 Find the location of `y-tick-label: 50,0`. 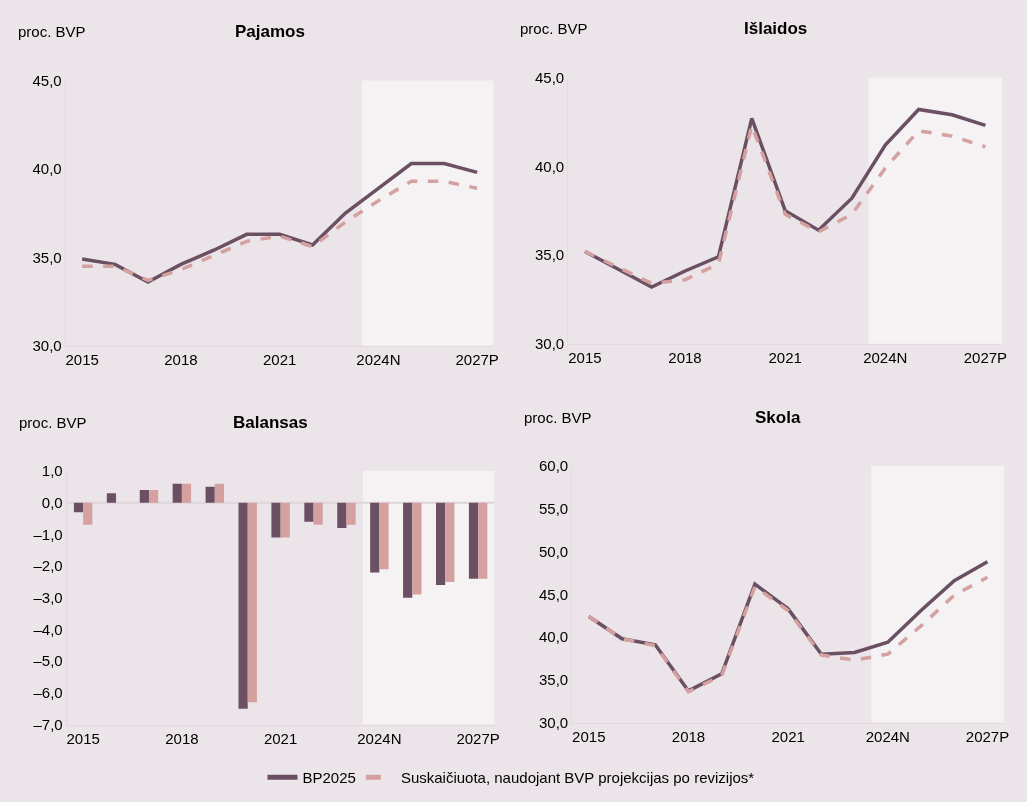

y-tick-label: 50,0 is located at coordinates (554, 551).